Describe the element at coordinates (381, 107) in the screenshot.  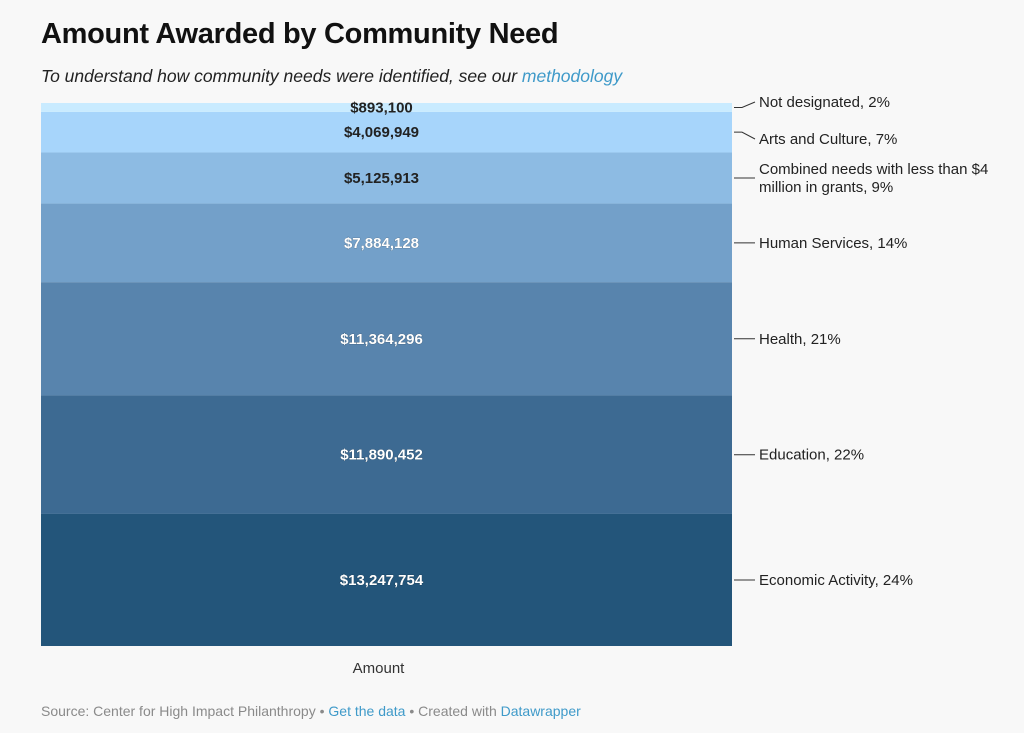
I see `segment-value-label: $893,100` at that location.